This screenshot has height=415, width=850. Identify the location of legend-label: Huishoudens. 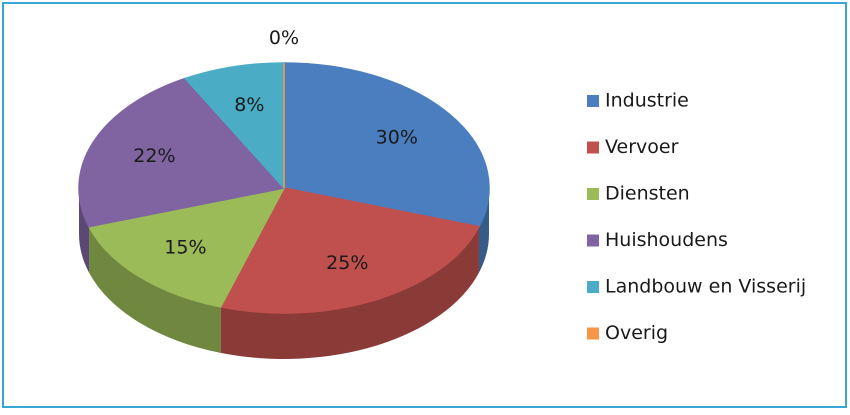
(666, 240).